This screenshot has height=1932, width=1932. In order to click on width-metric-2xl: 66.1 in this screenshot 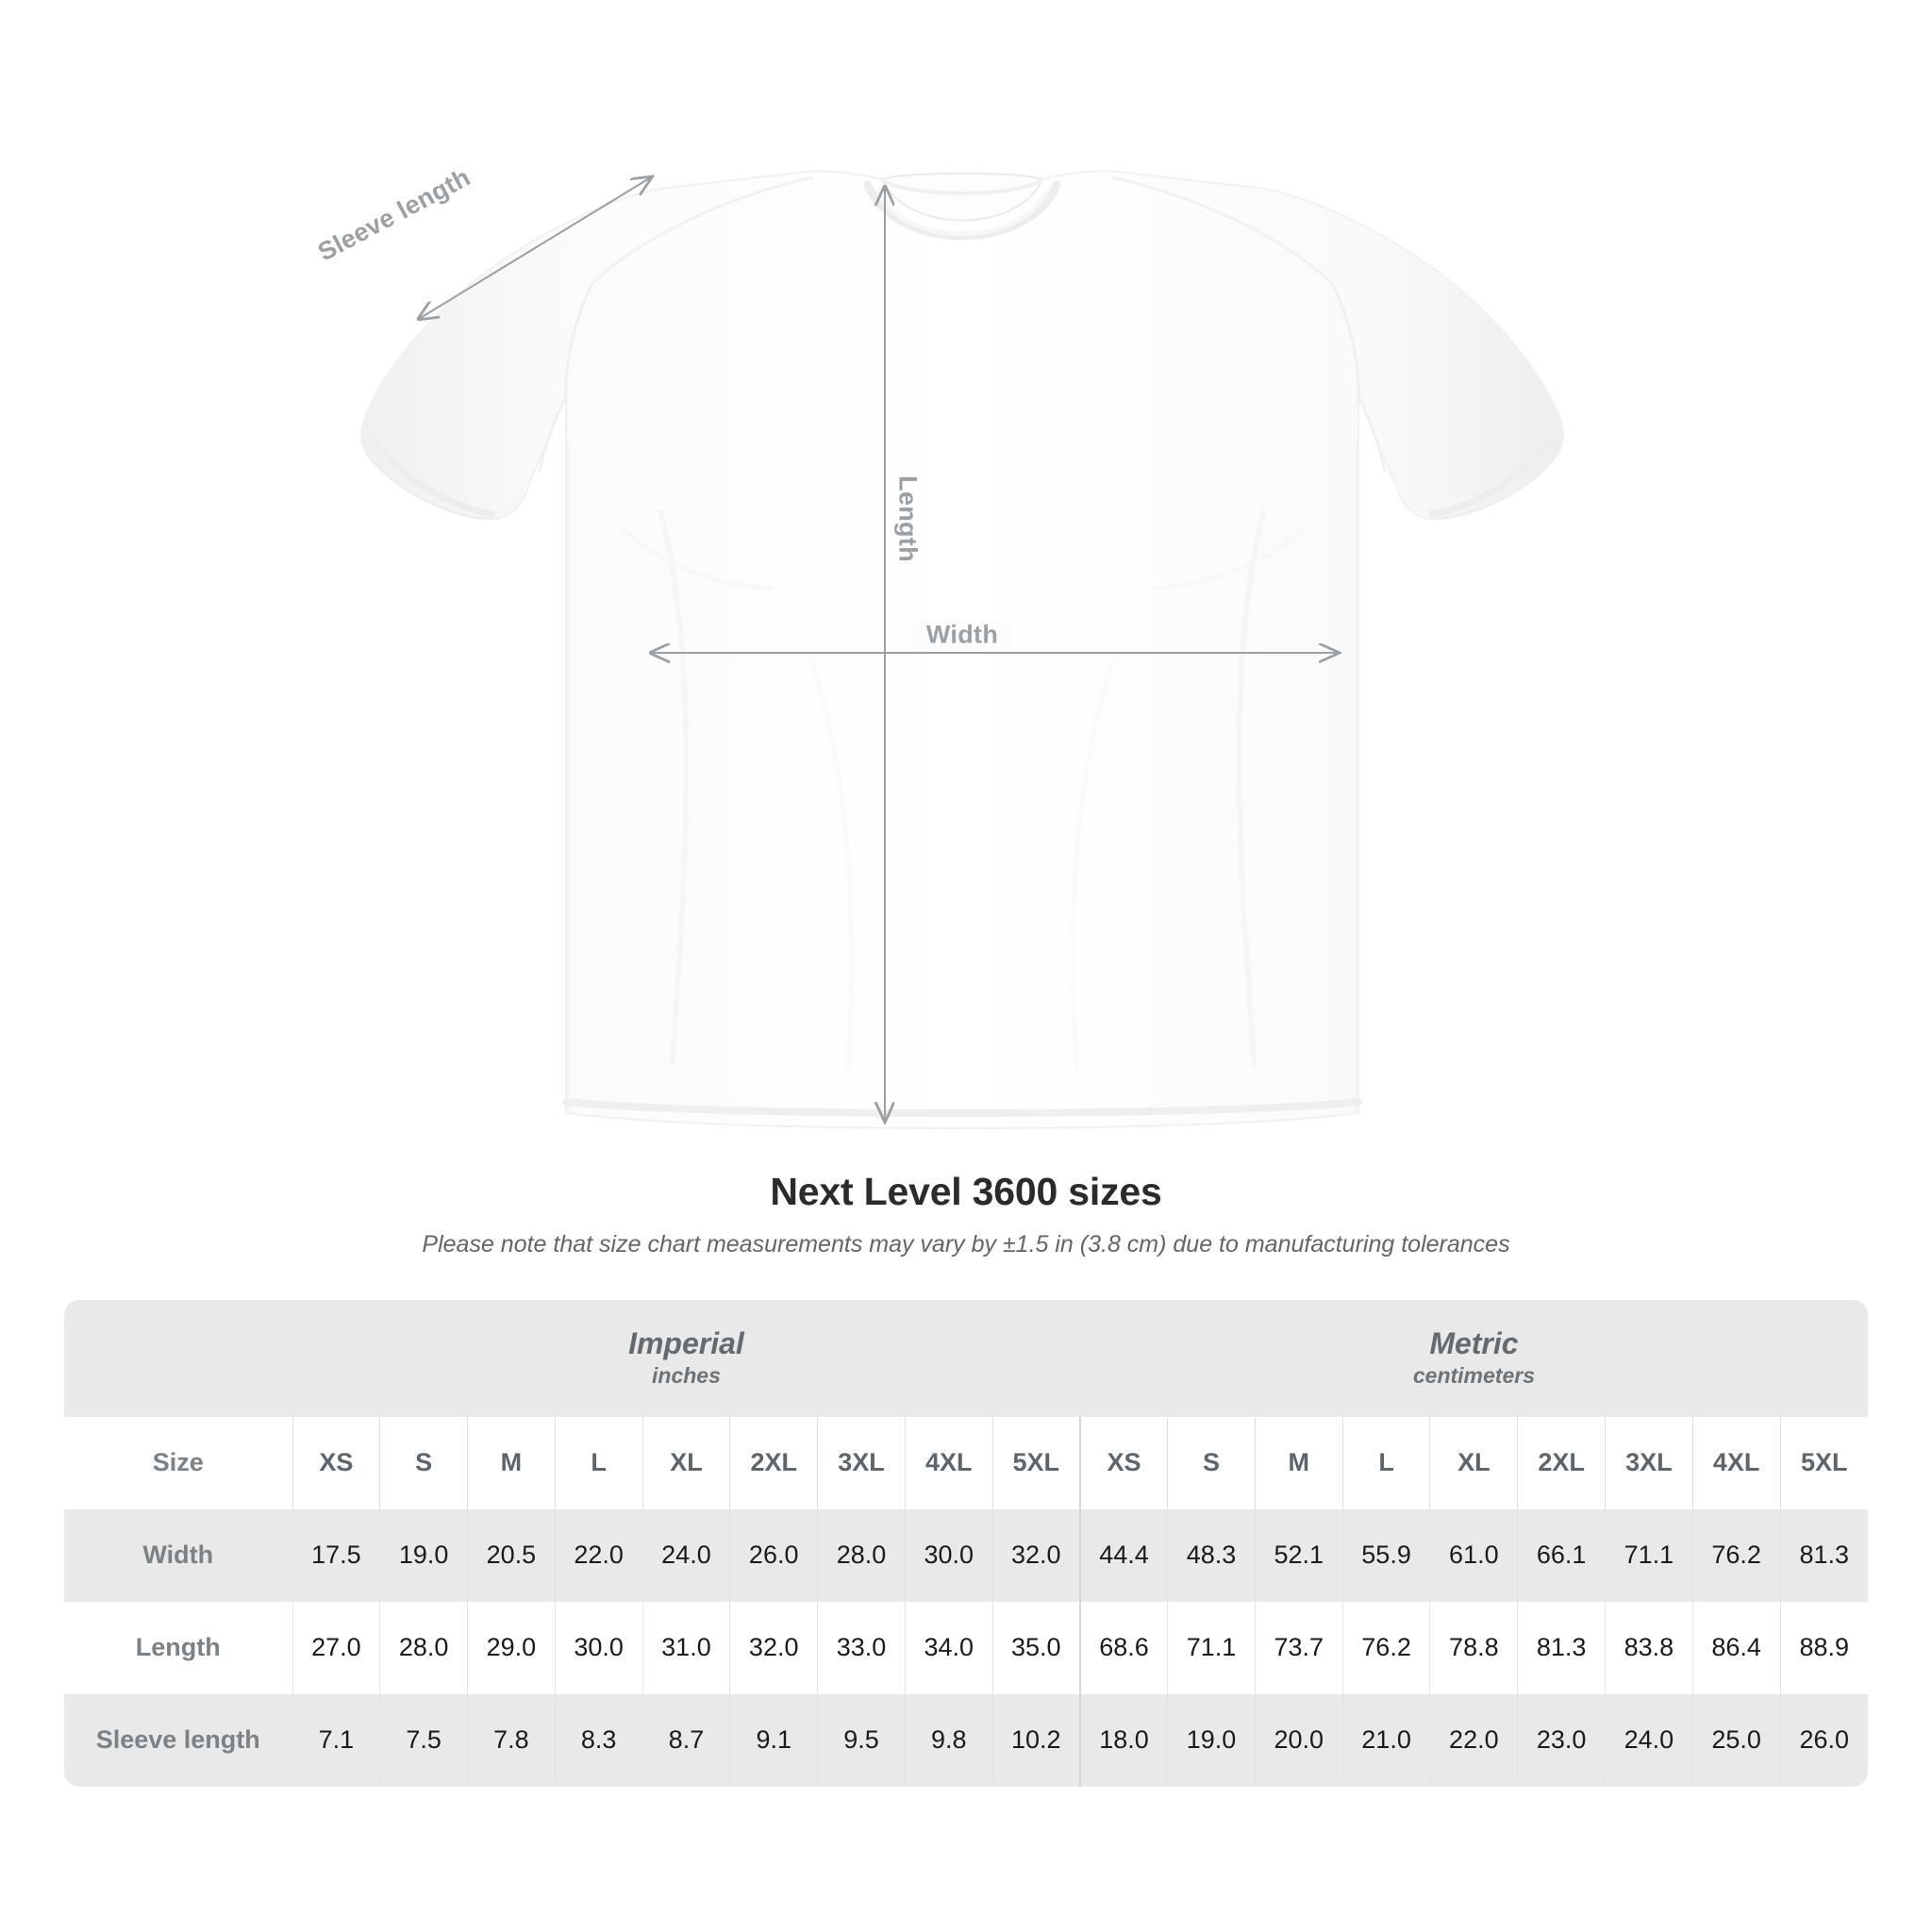, I will do `click(1562, 1555)`.